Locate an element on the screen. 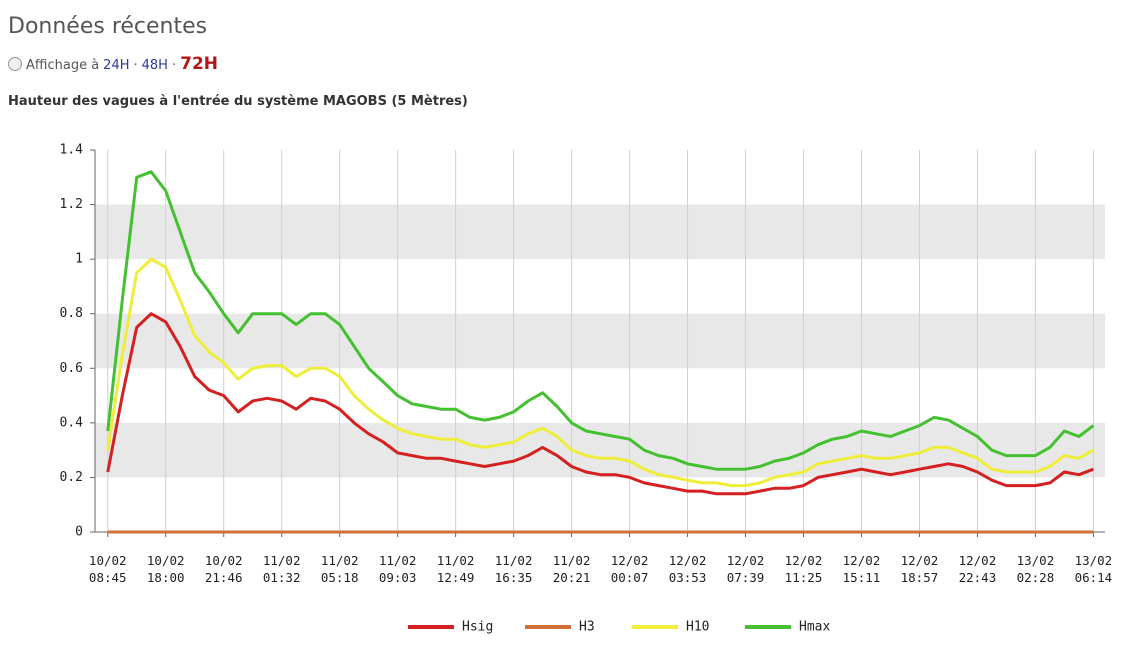 The image size is (1132, 646). y-tick-label: 0.8 is located at coordinates (71, 313).